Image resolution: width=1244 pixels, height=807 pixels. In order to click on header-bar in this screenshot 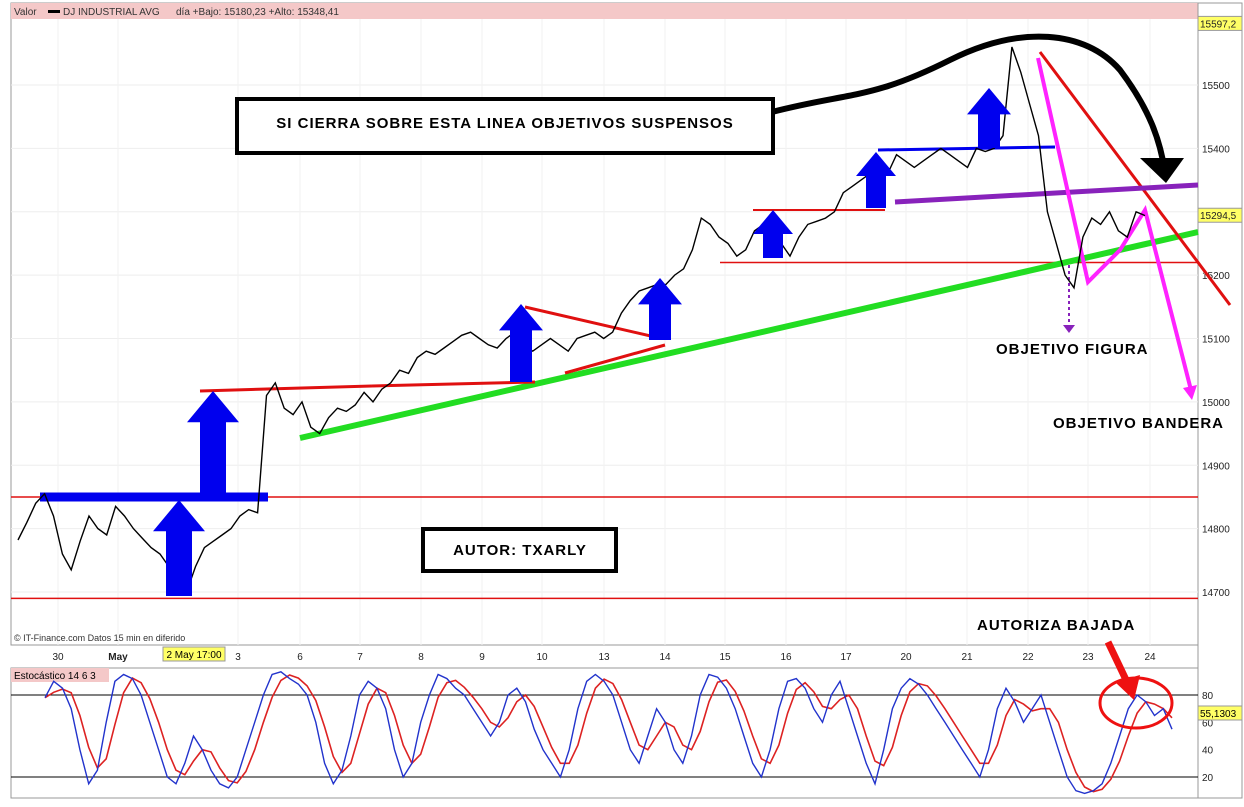, I will do `click(604, 11)`.